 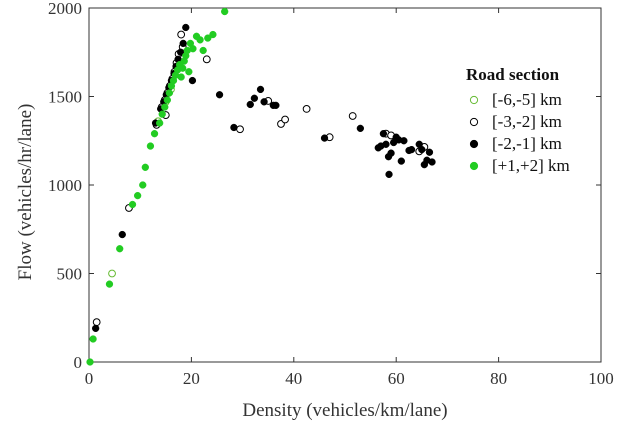 What do you see at coordinates (78, 362) in the screenshot?
I see `y-tick-label: 0` at bounding box center [78, 362].